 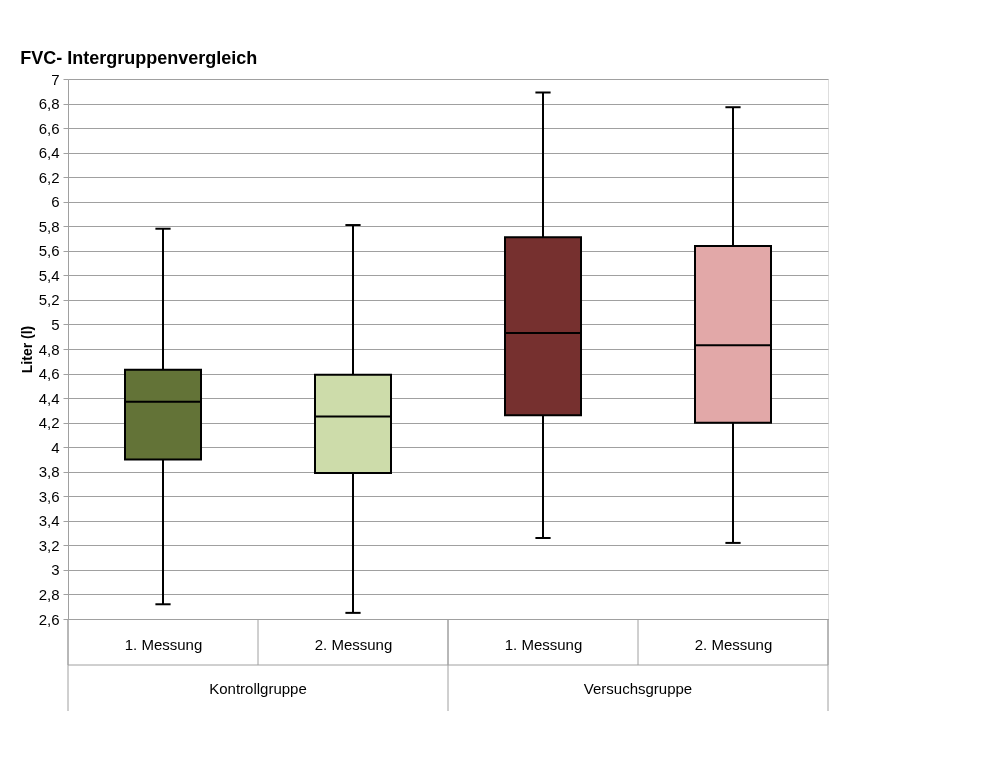 What do you see at coordinates (139, 58) in the screenshot?
I see `chart-title: FVC- Intergruppenvergleich` at bounding box center [139, 58].